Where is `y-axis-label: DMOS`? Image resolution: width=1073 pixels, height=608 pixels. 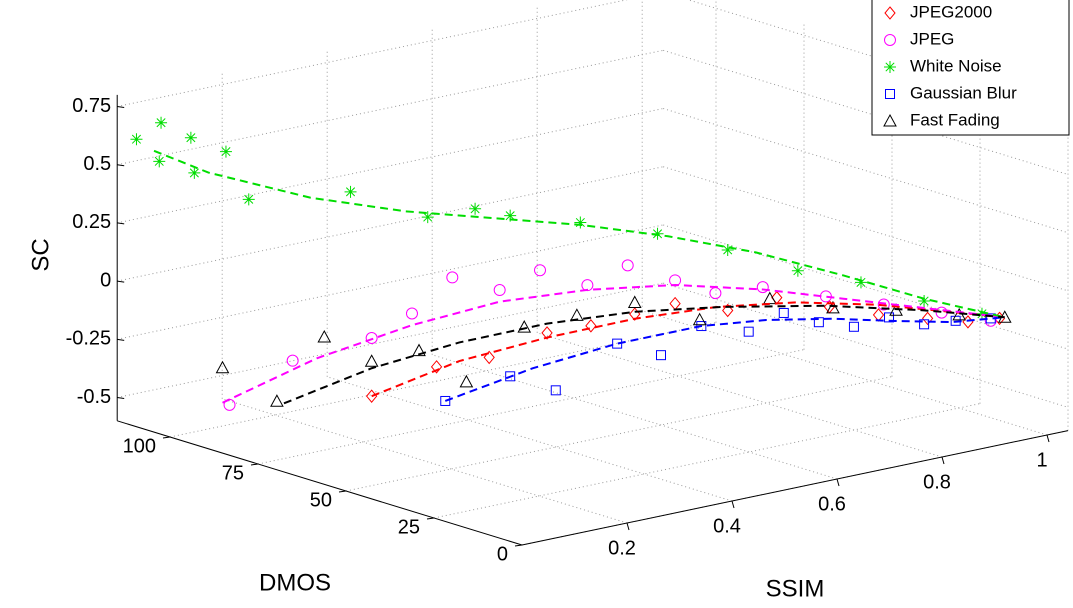
y-axis-label: DMOS is located at coordinates (295, 582).